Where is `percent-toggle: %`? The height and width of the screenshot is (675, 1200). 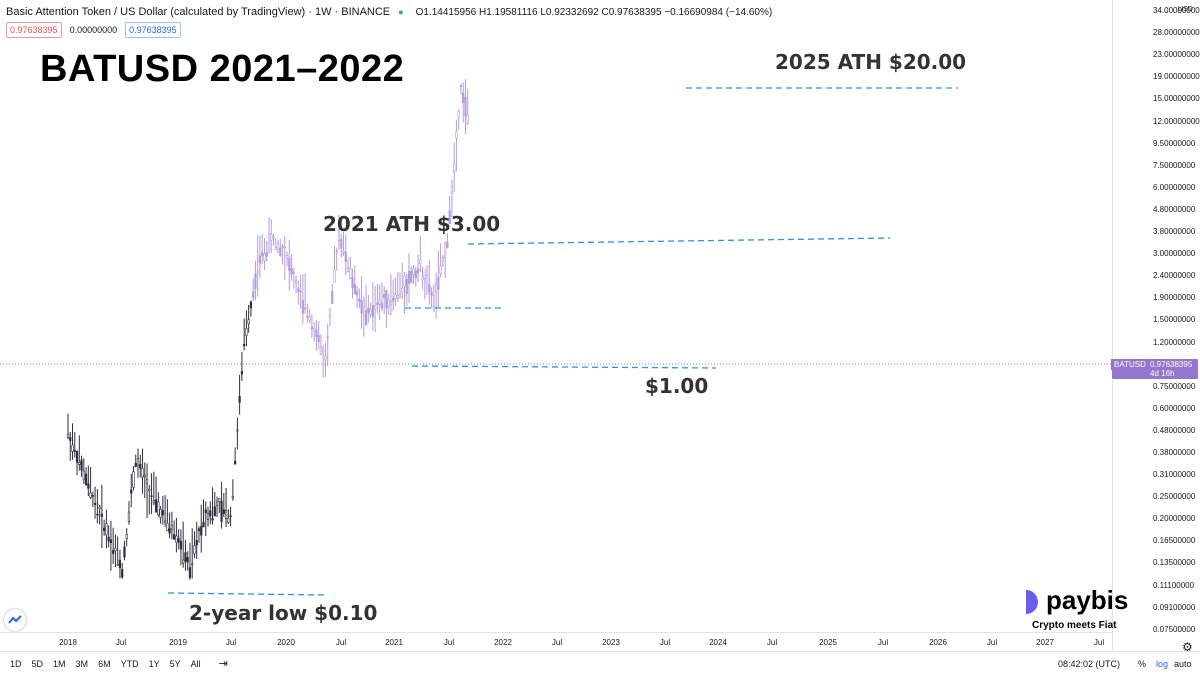
percent-toggle: % is located at coordinates (1142, 664).